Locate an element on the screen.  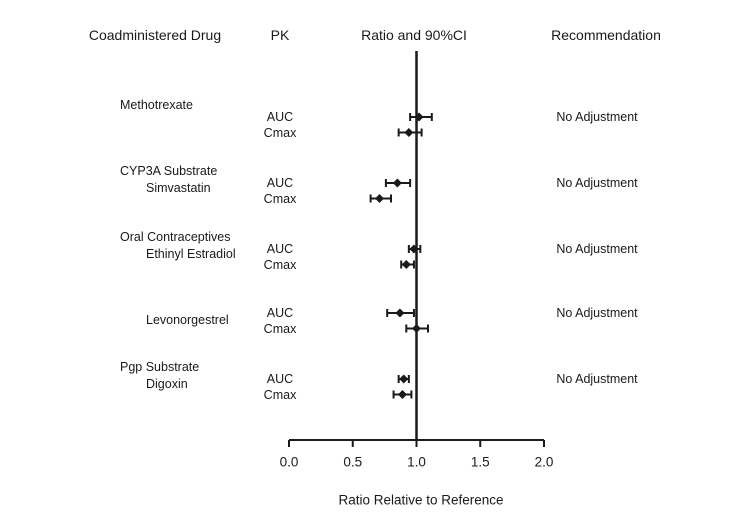
drug-label: Simvastatin is located at coordinates (178, 188).